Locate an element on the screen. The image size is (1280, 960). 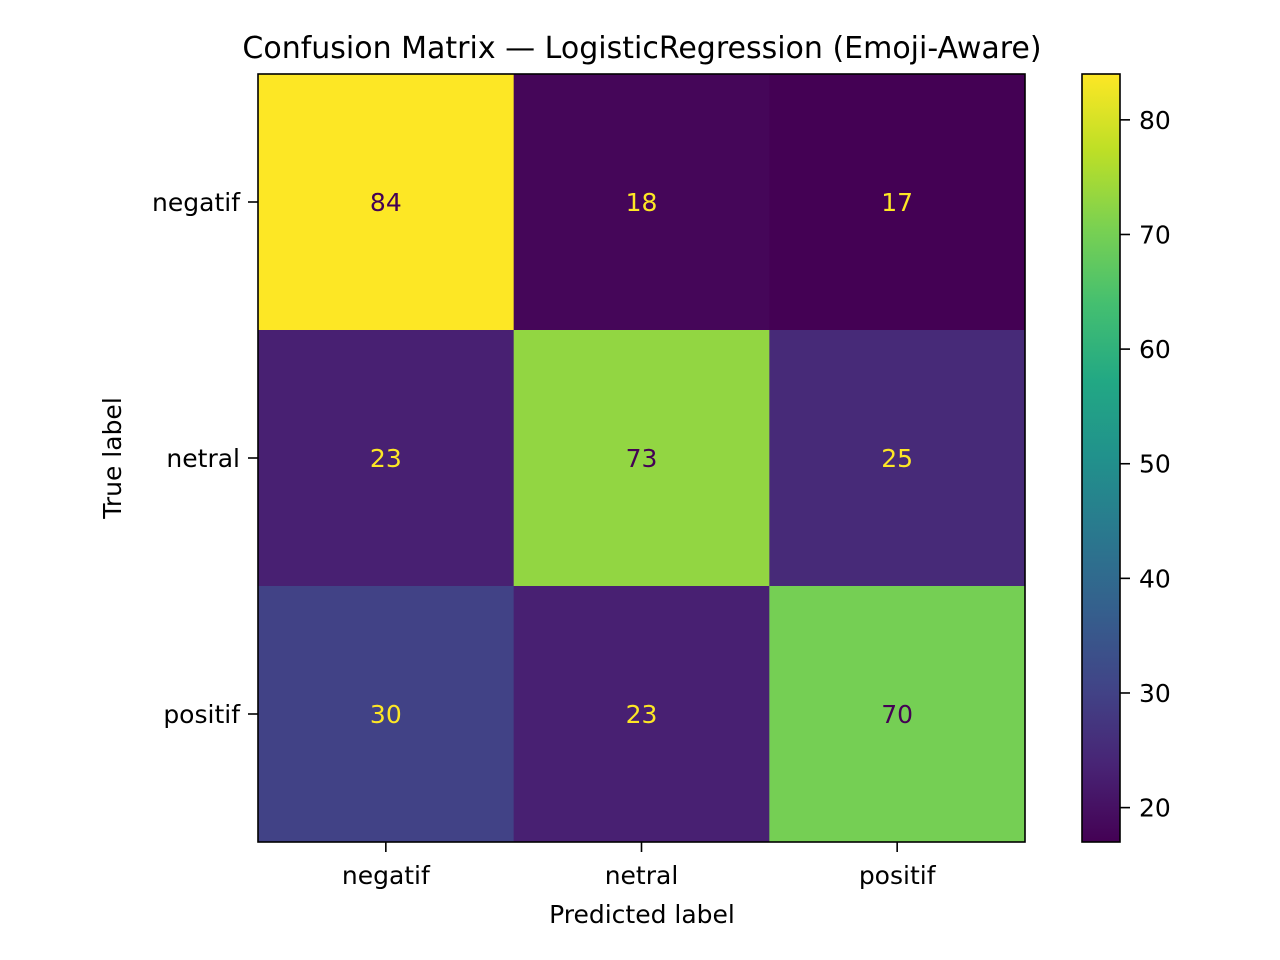
colorbar-tick-label-30: 30 is located at coordinates (1155, 693).